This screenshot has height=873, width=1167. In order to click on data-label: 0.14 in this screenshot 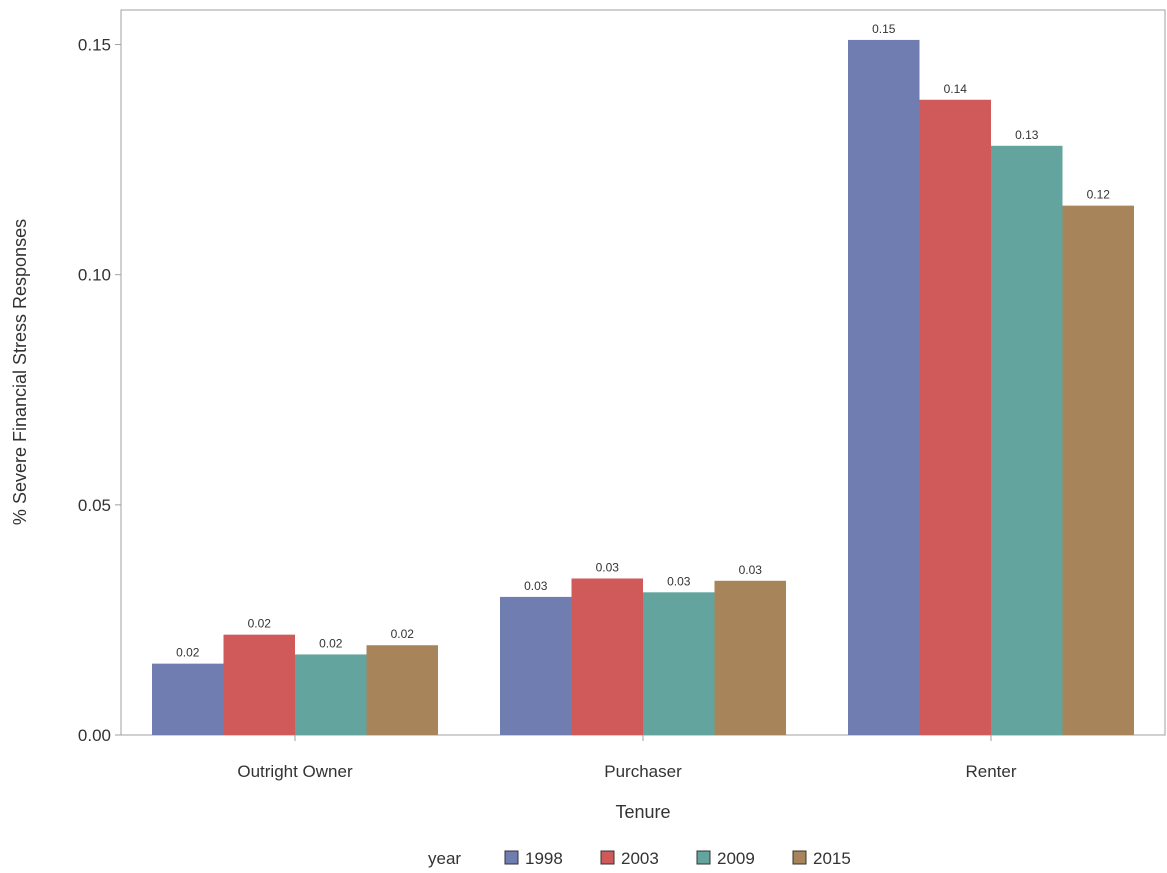, I will do `click(956, 89)`.